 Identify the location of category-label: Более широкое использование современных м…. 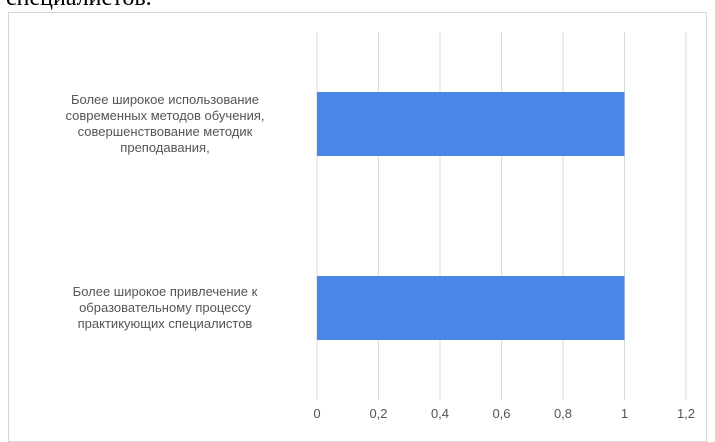
(164, 123).